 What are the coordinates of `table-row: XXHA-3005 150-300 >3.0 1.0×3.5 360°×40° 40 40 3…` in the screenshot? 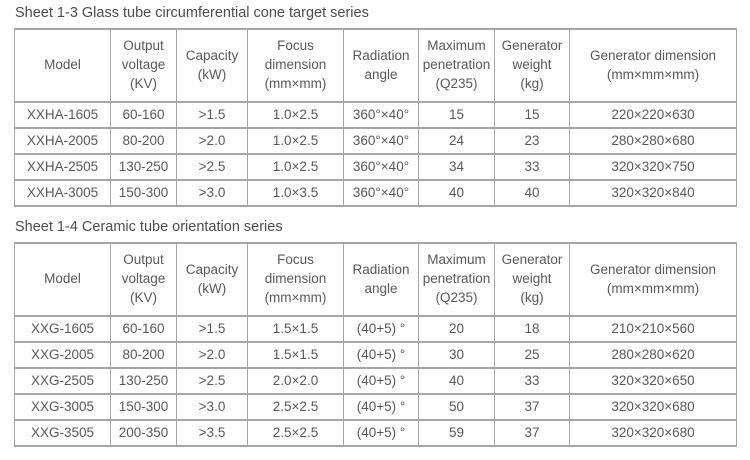 It's located at (375, 193).